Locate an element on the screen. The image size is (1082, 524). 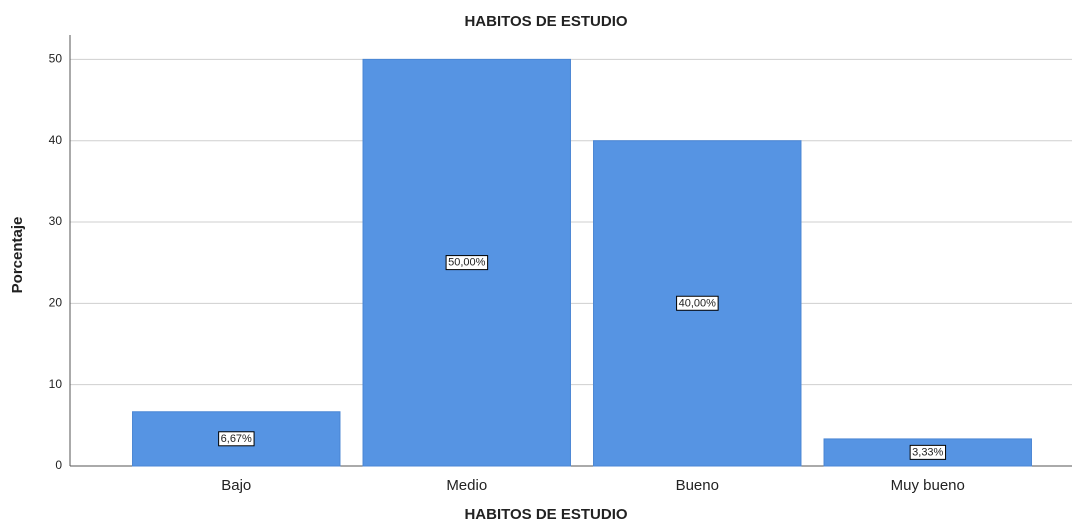
y-tick-label: 10 is located at coordinates (56, 384).